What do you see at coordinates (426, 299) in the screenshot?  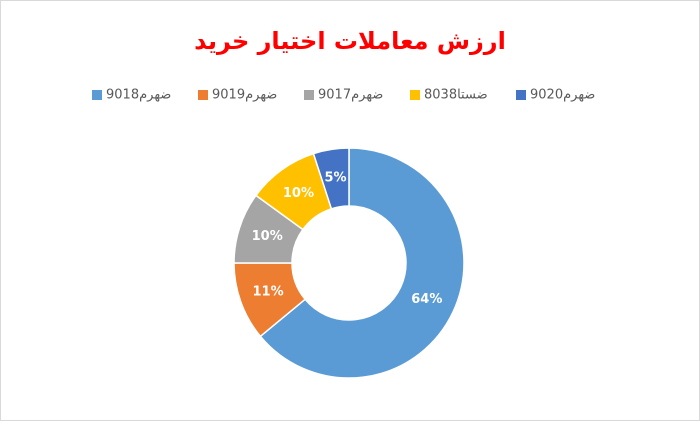 I see `data-label: 64%` at bounding box center [426, 299].